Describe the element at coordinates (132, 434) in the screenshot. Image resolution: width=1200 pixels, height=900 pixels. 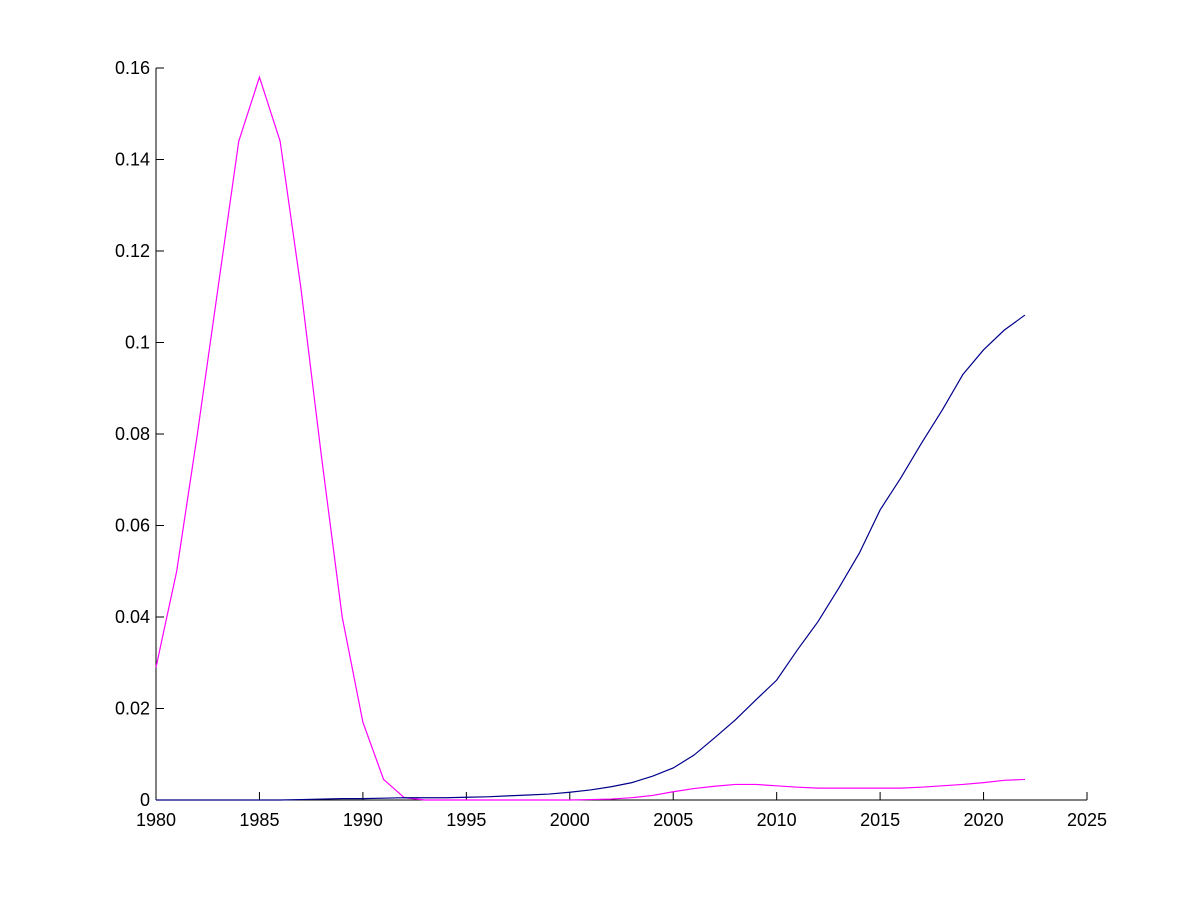
I see `y-tick-label: 0.08` at that location.